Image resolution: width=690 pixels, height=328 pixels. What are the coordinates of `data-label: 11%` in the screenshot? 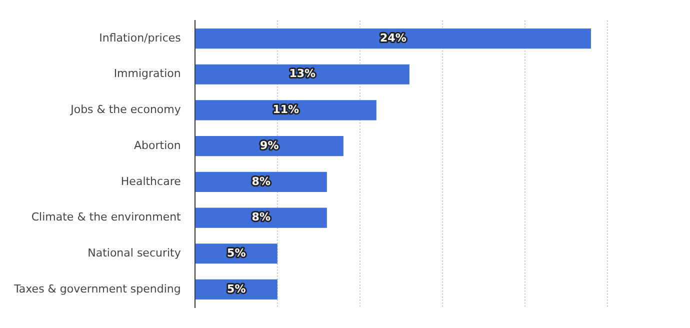 It's located at (286, 109).